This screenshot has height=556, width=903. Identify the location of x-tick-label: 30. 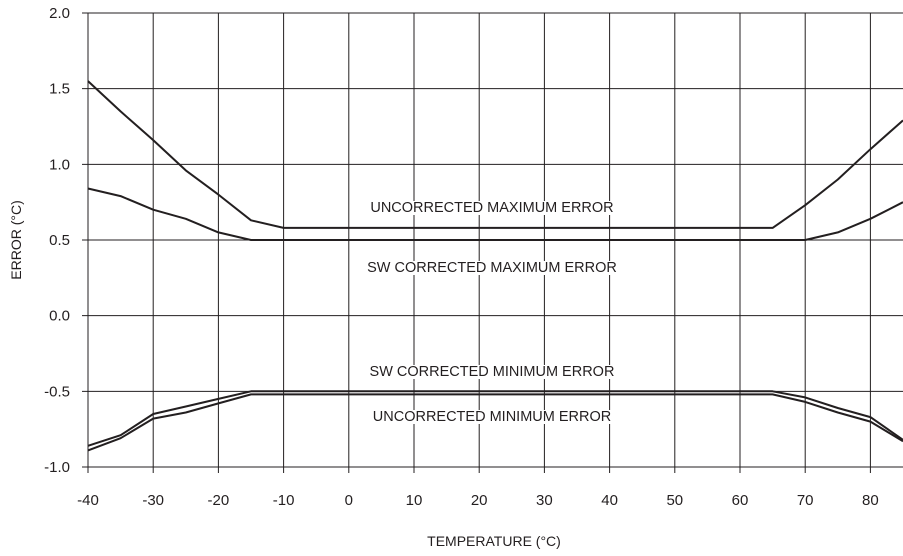
(544, 500).